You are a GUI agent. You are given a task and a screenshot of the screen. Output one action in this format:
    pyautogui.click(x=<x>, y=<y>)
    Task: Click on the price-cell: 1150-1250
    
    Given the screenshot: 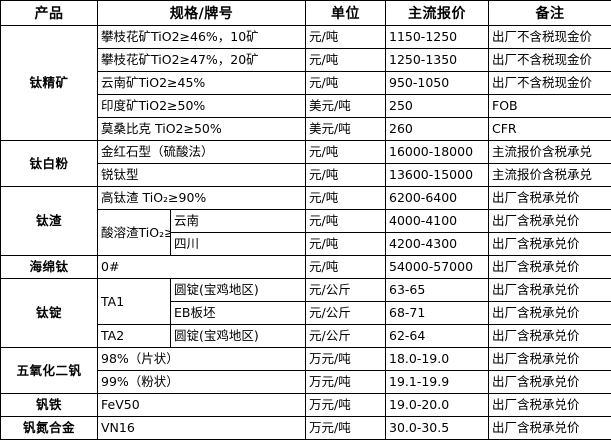 What is the action you would take?
    pyautogui.click(x=437, y=37)
    